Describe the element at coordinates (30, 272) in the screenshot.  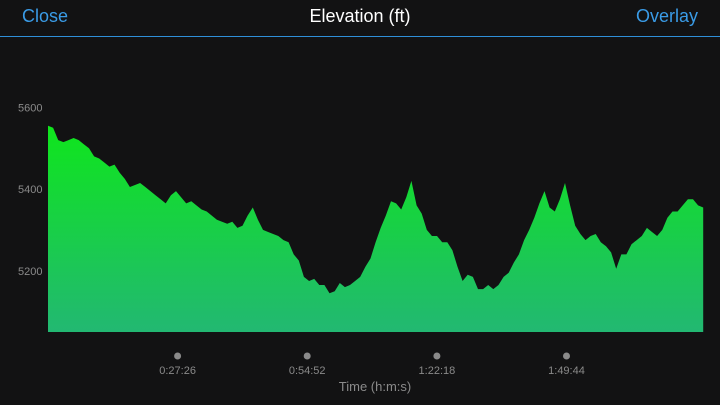
I see `y-tick-label: 5200` at that location.